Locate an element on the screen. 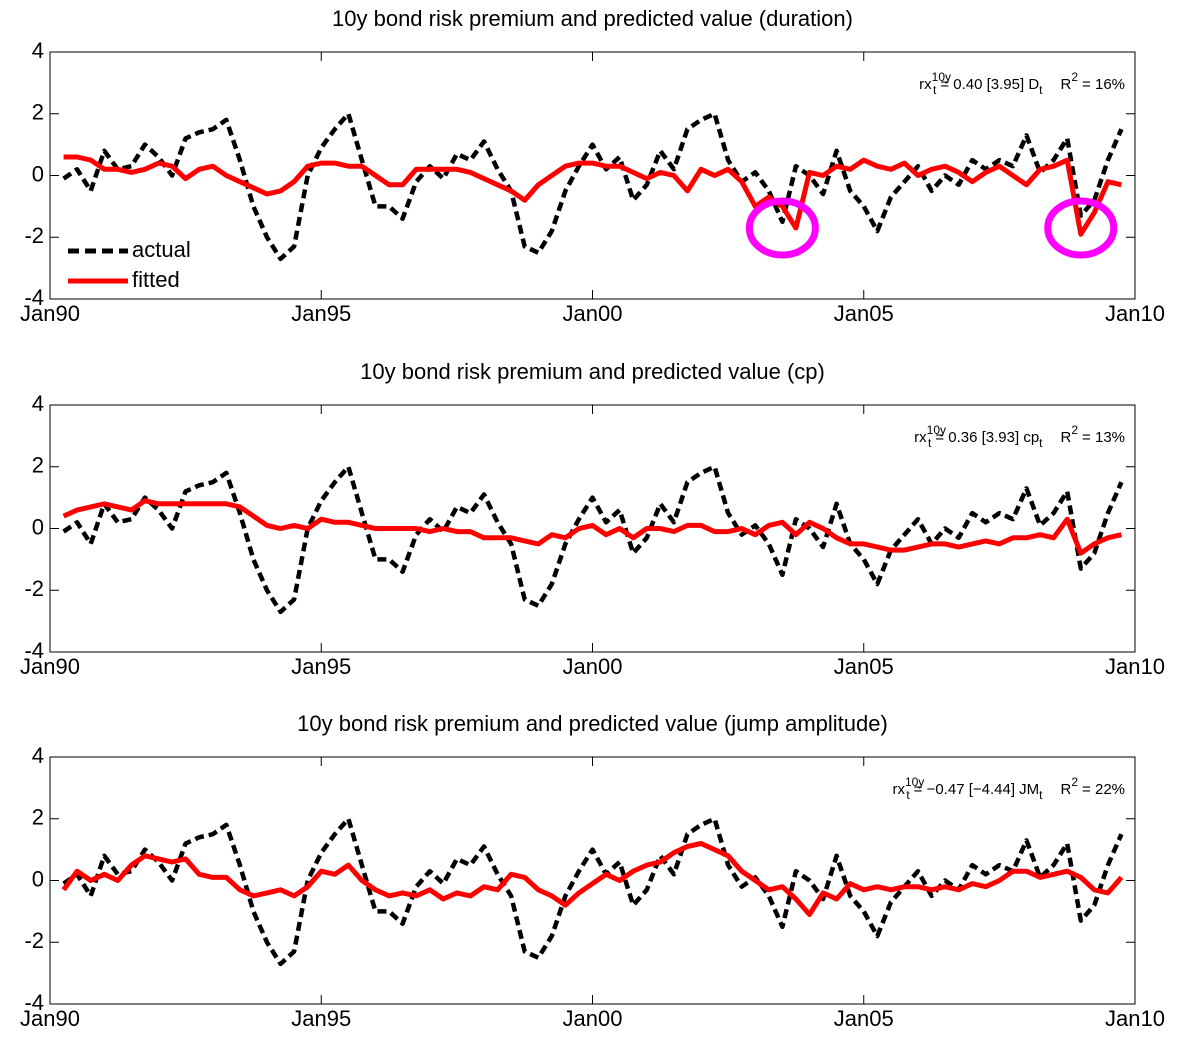 Image resolution: width=1181 pixels, height=1041 pixels. annotation-part: = 0.36 [3.93] cp is located at coordinates (987, 437).